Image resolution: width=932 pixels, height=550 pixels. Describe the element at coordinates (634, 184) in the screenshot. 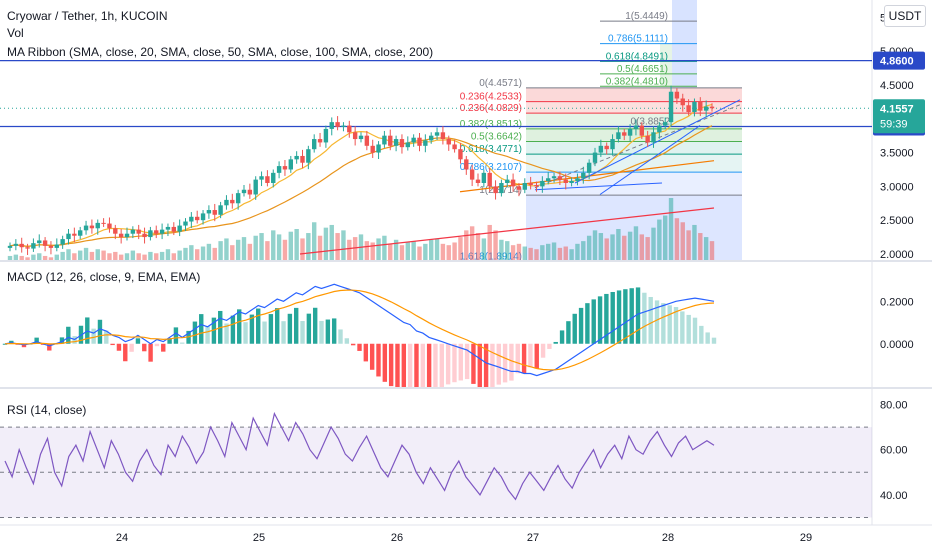

I see `fib-zone` at that location.